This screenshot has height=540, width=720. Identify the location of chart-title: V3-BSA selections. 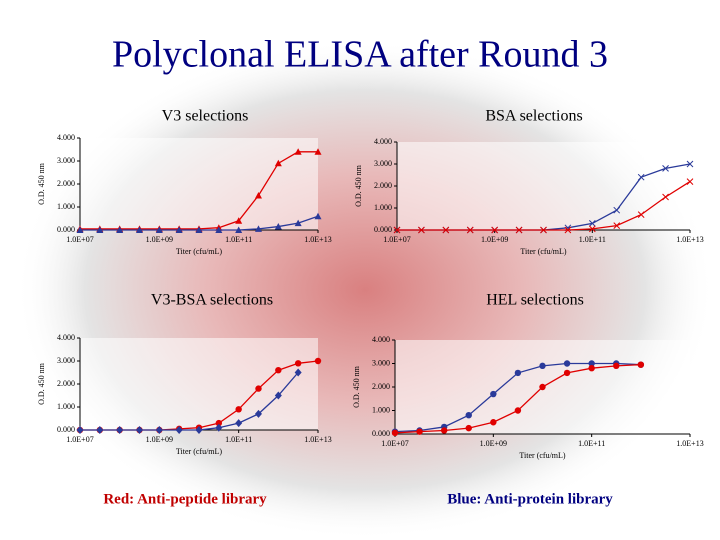
(212, 300).